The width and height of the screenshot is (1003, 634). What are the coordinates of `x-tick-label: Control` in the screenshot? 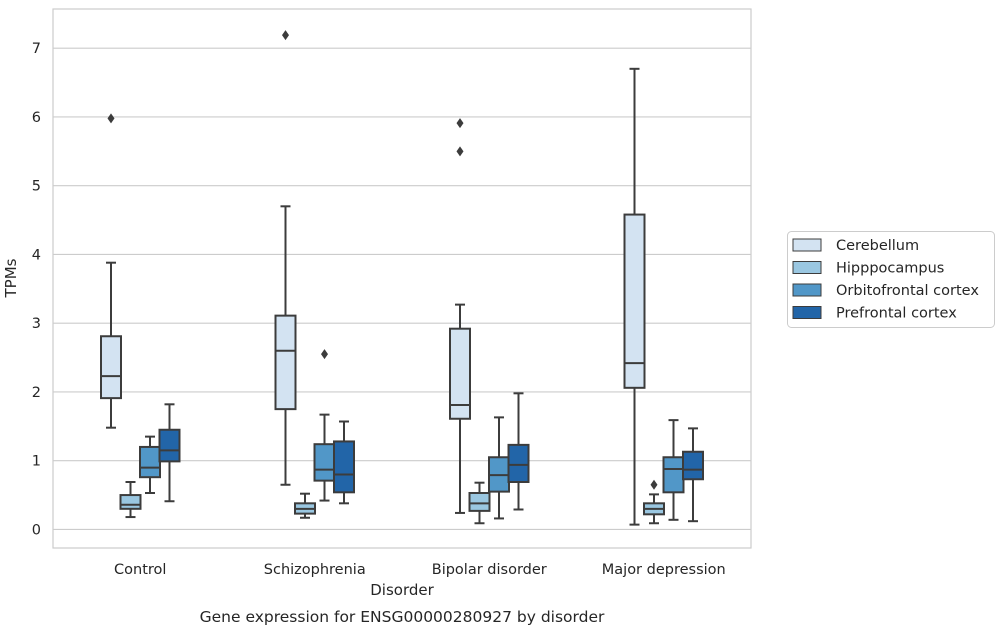 It's located at (140, 570).